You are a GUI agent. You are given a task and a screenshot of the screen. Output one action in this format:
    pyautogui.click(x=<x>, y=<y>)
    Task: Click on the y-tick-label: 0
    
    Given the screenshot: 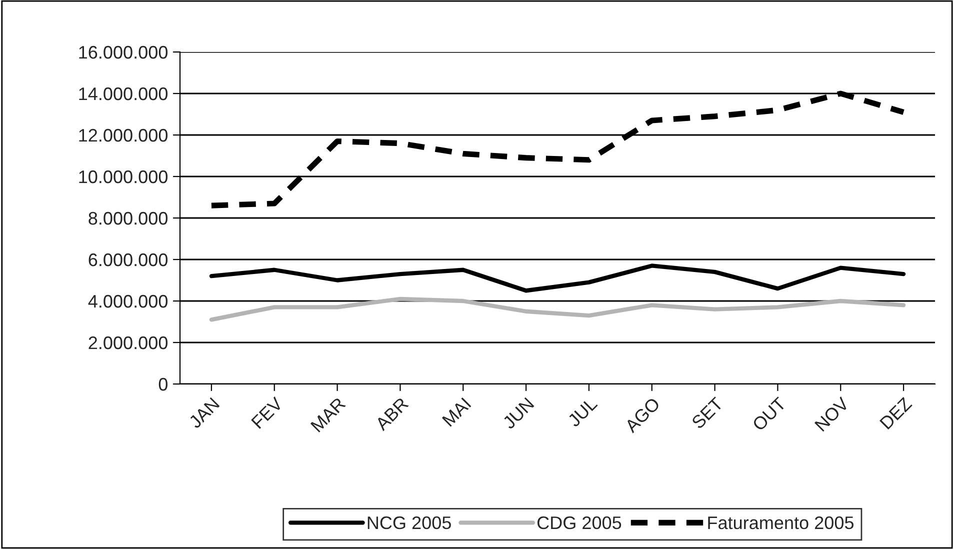 What is the action you would take?
    pyautogui.click(x=163, y=384)
    